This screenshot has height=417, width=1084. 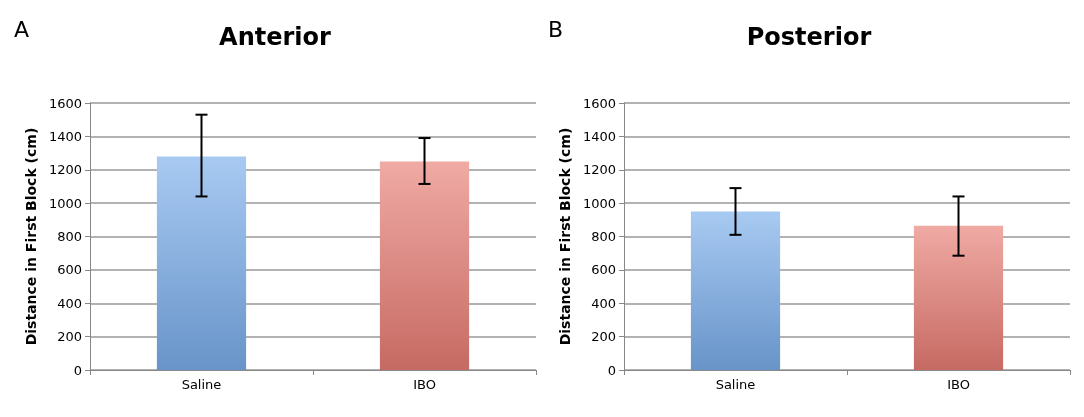 What do you see at coordinates (275, 37) in the screenshot?
I see `chart-title: Anterior` at bounding box center [275, 37].